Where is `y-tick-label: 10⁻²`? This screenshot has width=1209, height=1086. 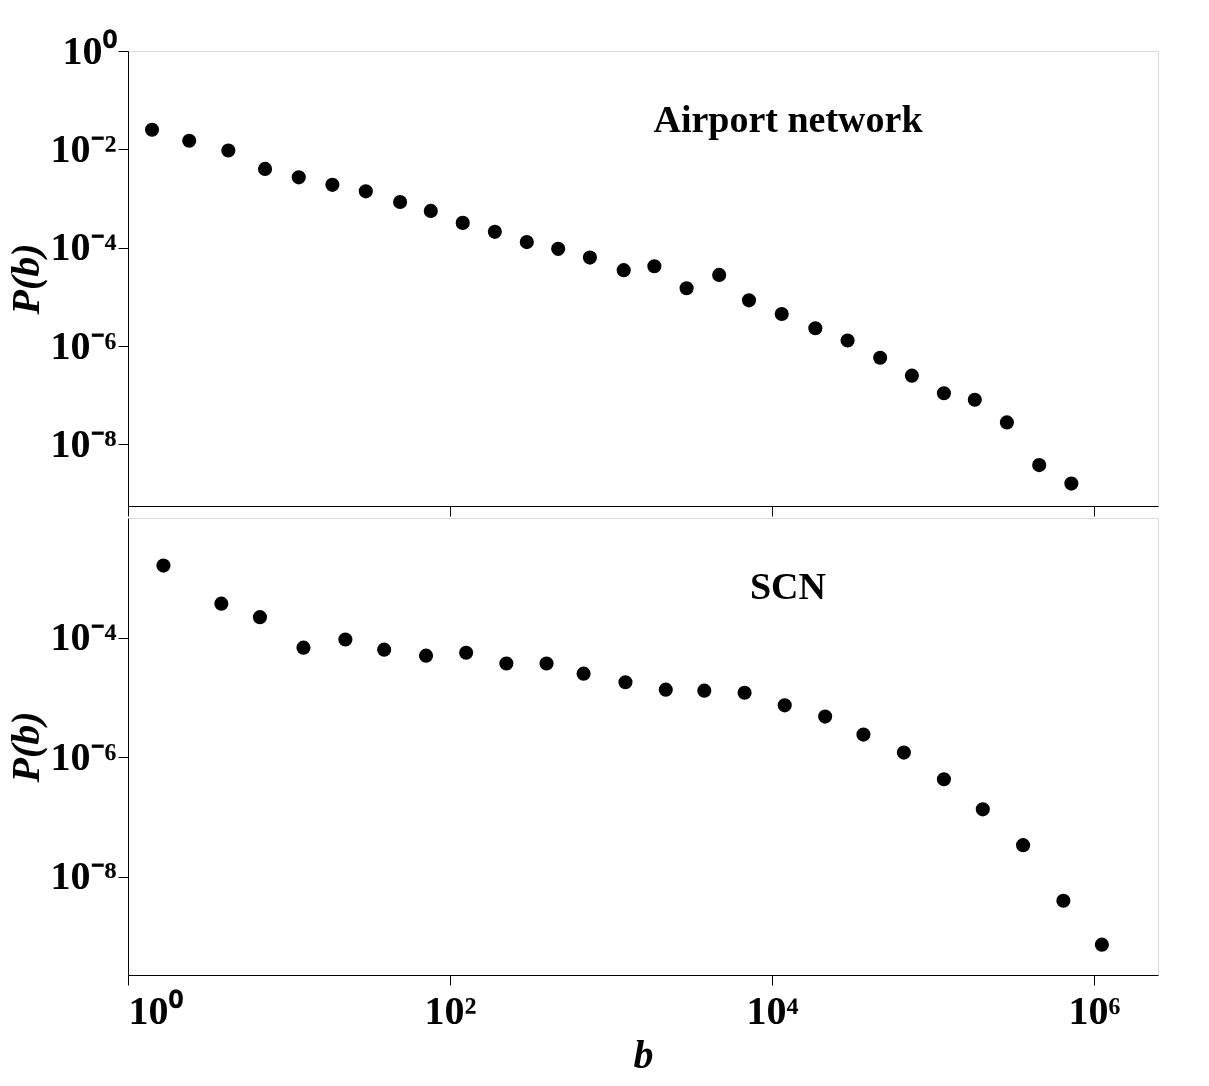
y-tick-label: 10⁻² is located at coordinates (83, 148).